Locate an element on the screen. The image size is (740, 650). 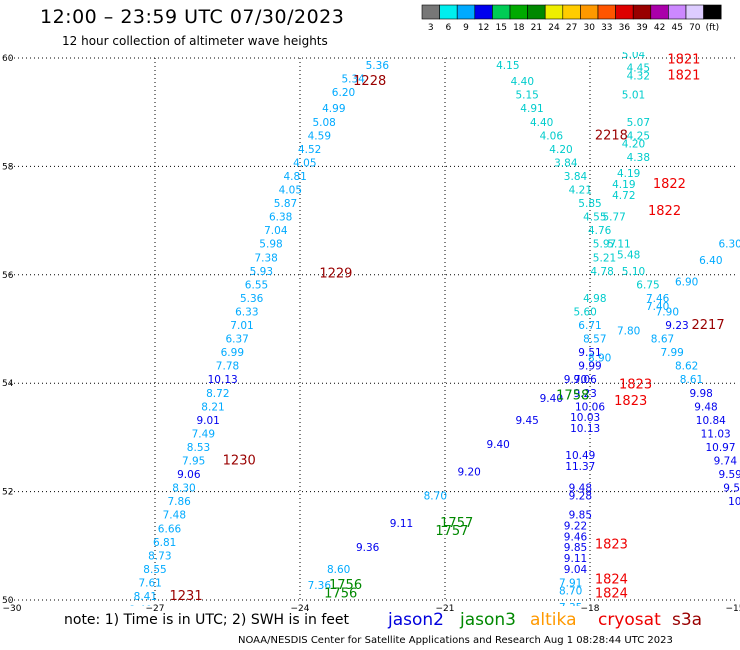
data-point-label: 9.45 is located at coordinates (526, 421).